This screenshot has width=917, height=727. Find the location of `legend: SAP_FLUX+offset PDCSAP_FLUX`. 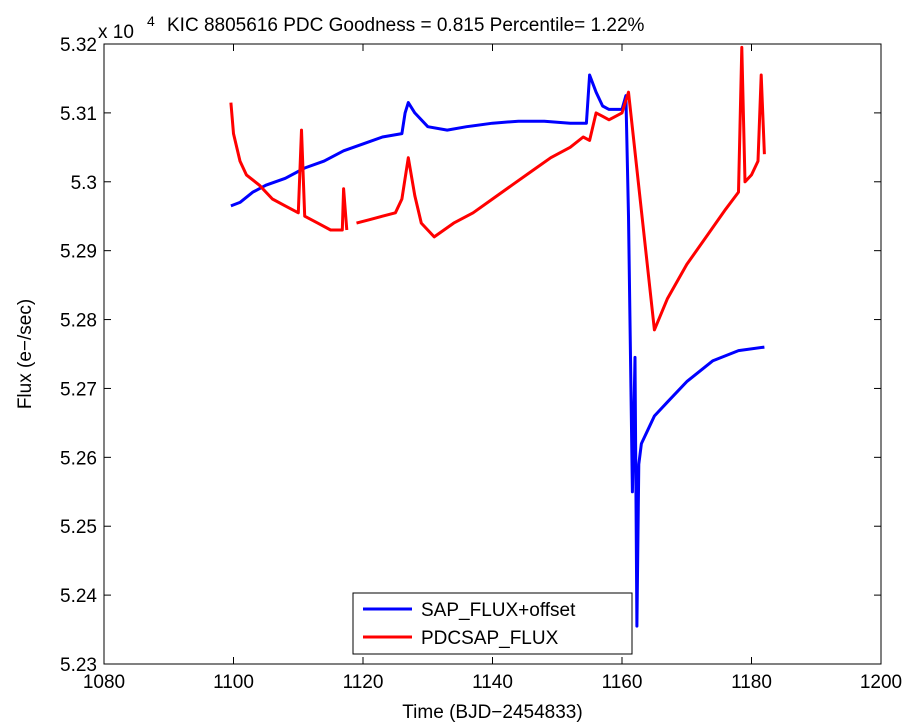

legend: SAP_FLUX+offset PDCSAP_FLUX is located at coordinates (492, 623).